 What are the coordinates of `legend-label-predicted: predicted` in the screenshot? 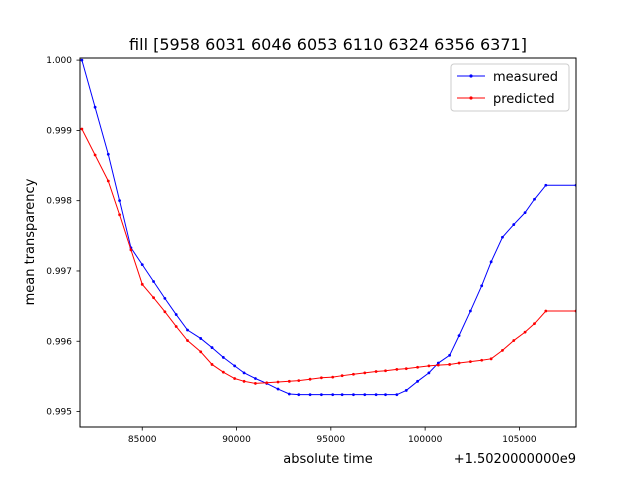 It's located at (524, 99).